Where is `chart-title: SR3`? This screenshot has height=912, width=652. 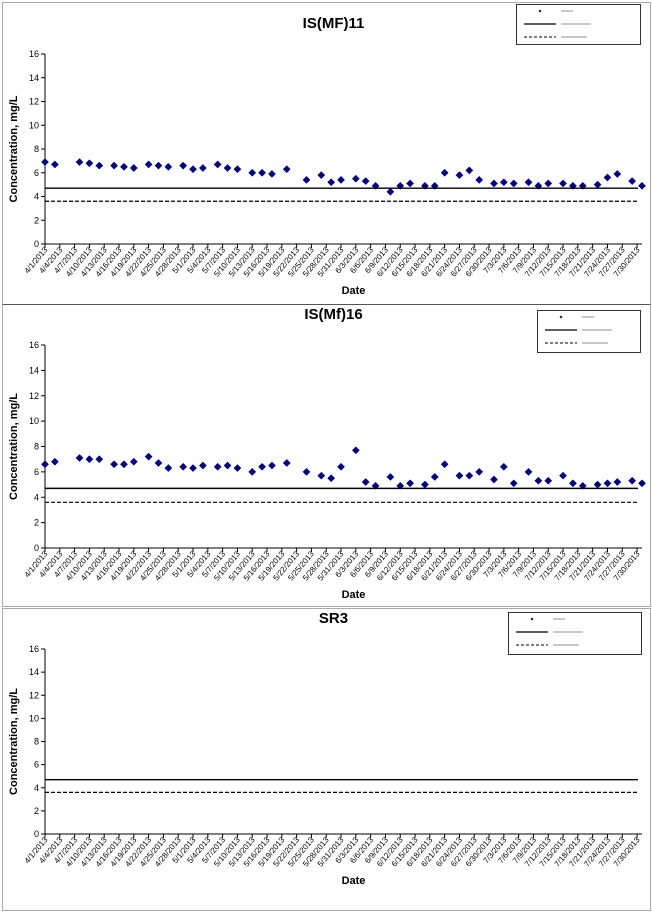 chart-title: SR3 is located at coordinates (333, 618).